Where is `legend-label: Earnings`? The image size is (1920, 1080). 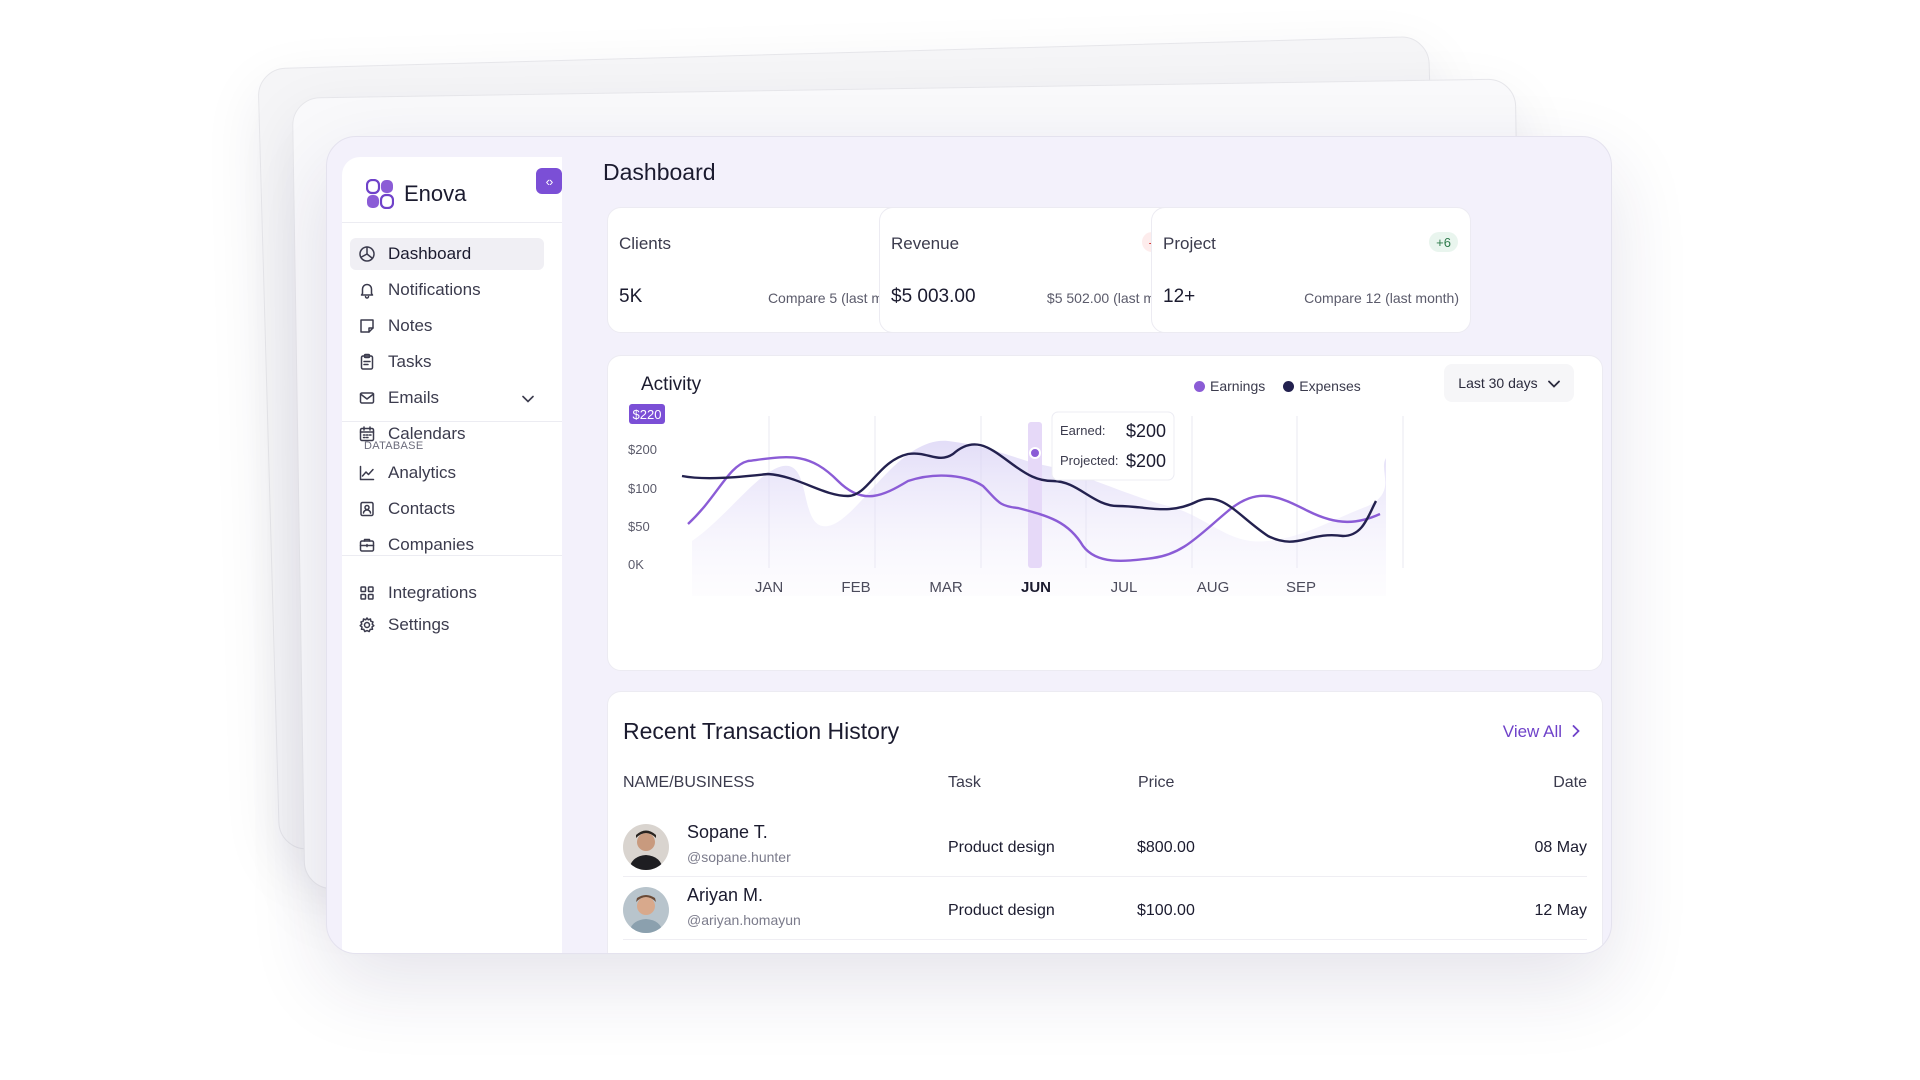
legend-label: Earnings is located at coordinates (1238, 386).